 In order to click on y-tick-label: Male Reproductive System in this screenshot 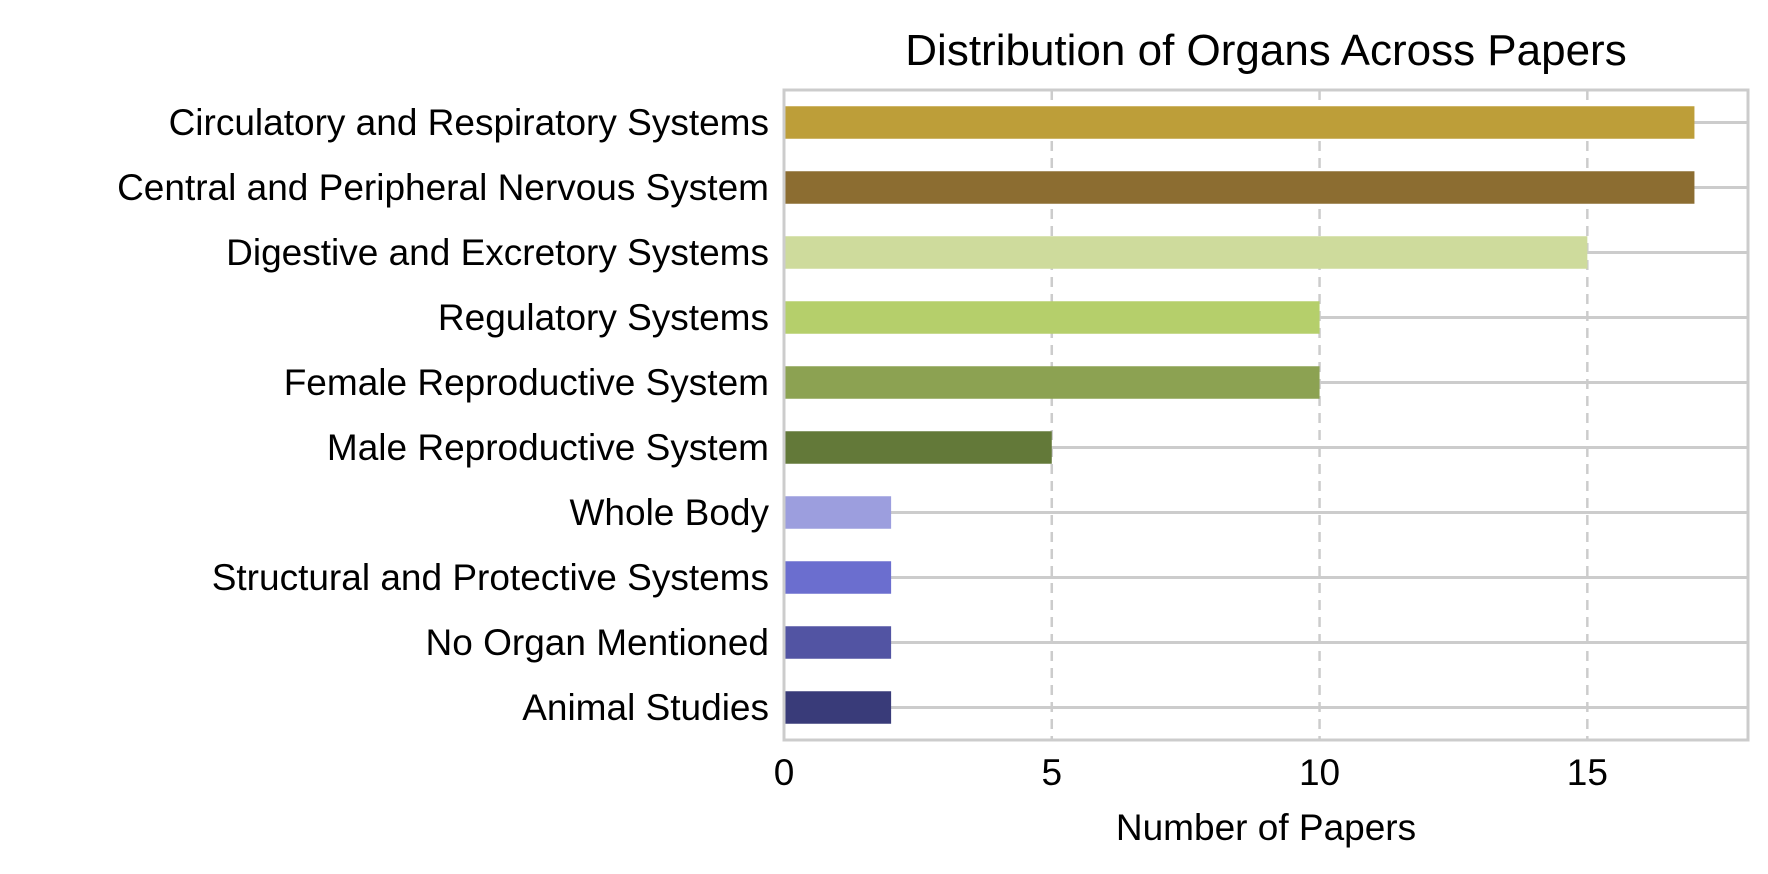, I will do `click(548, 447)`.